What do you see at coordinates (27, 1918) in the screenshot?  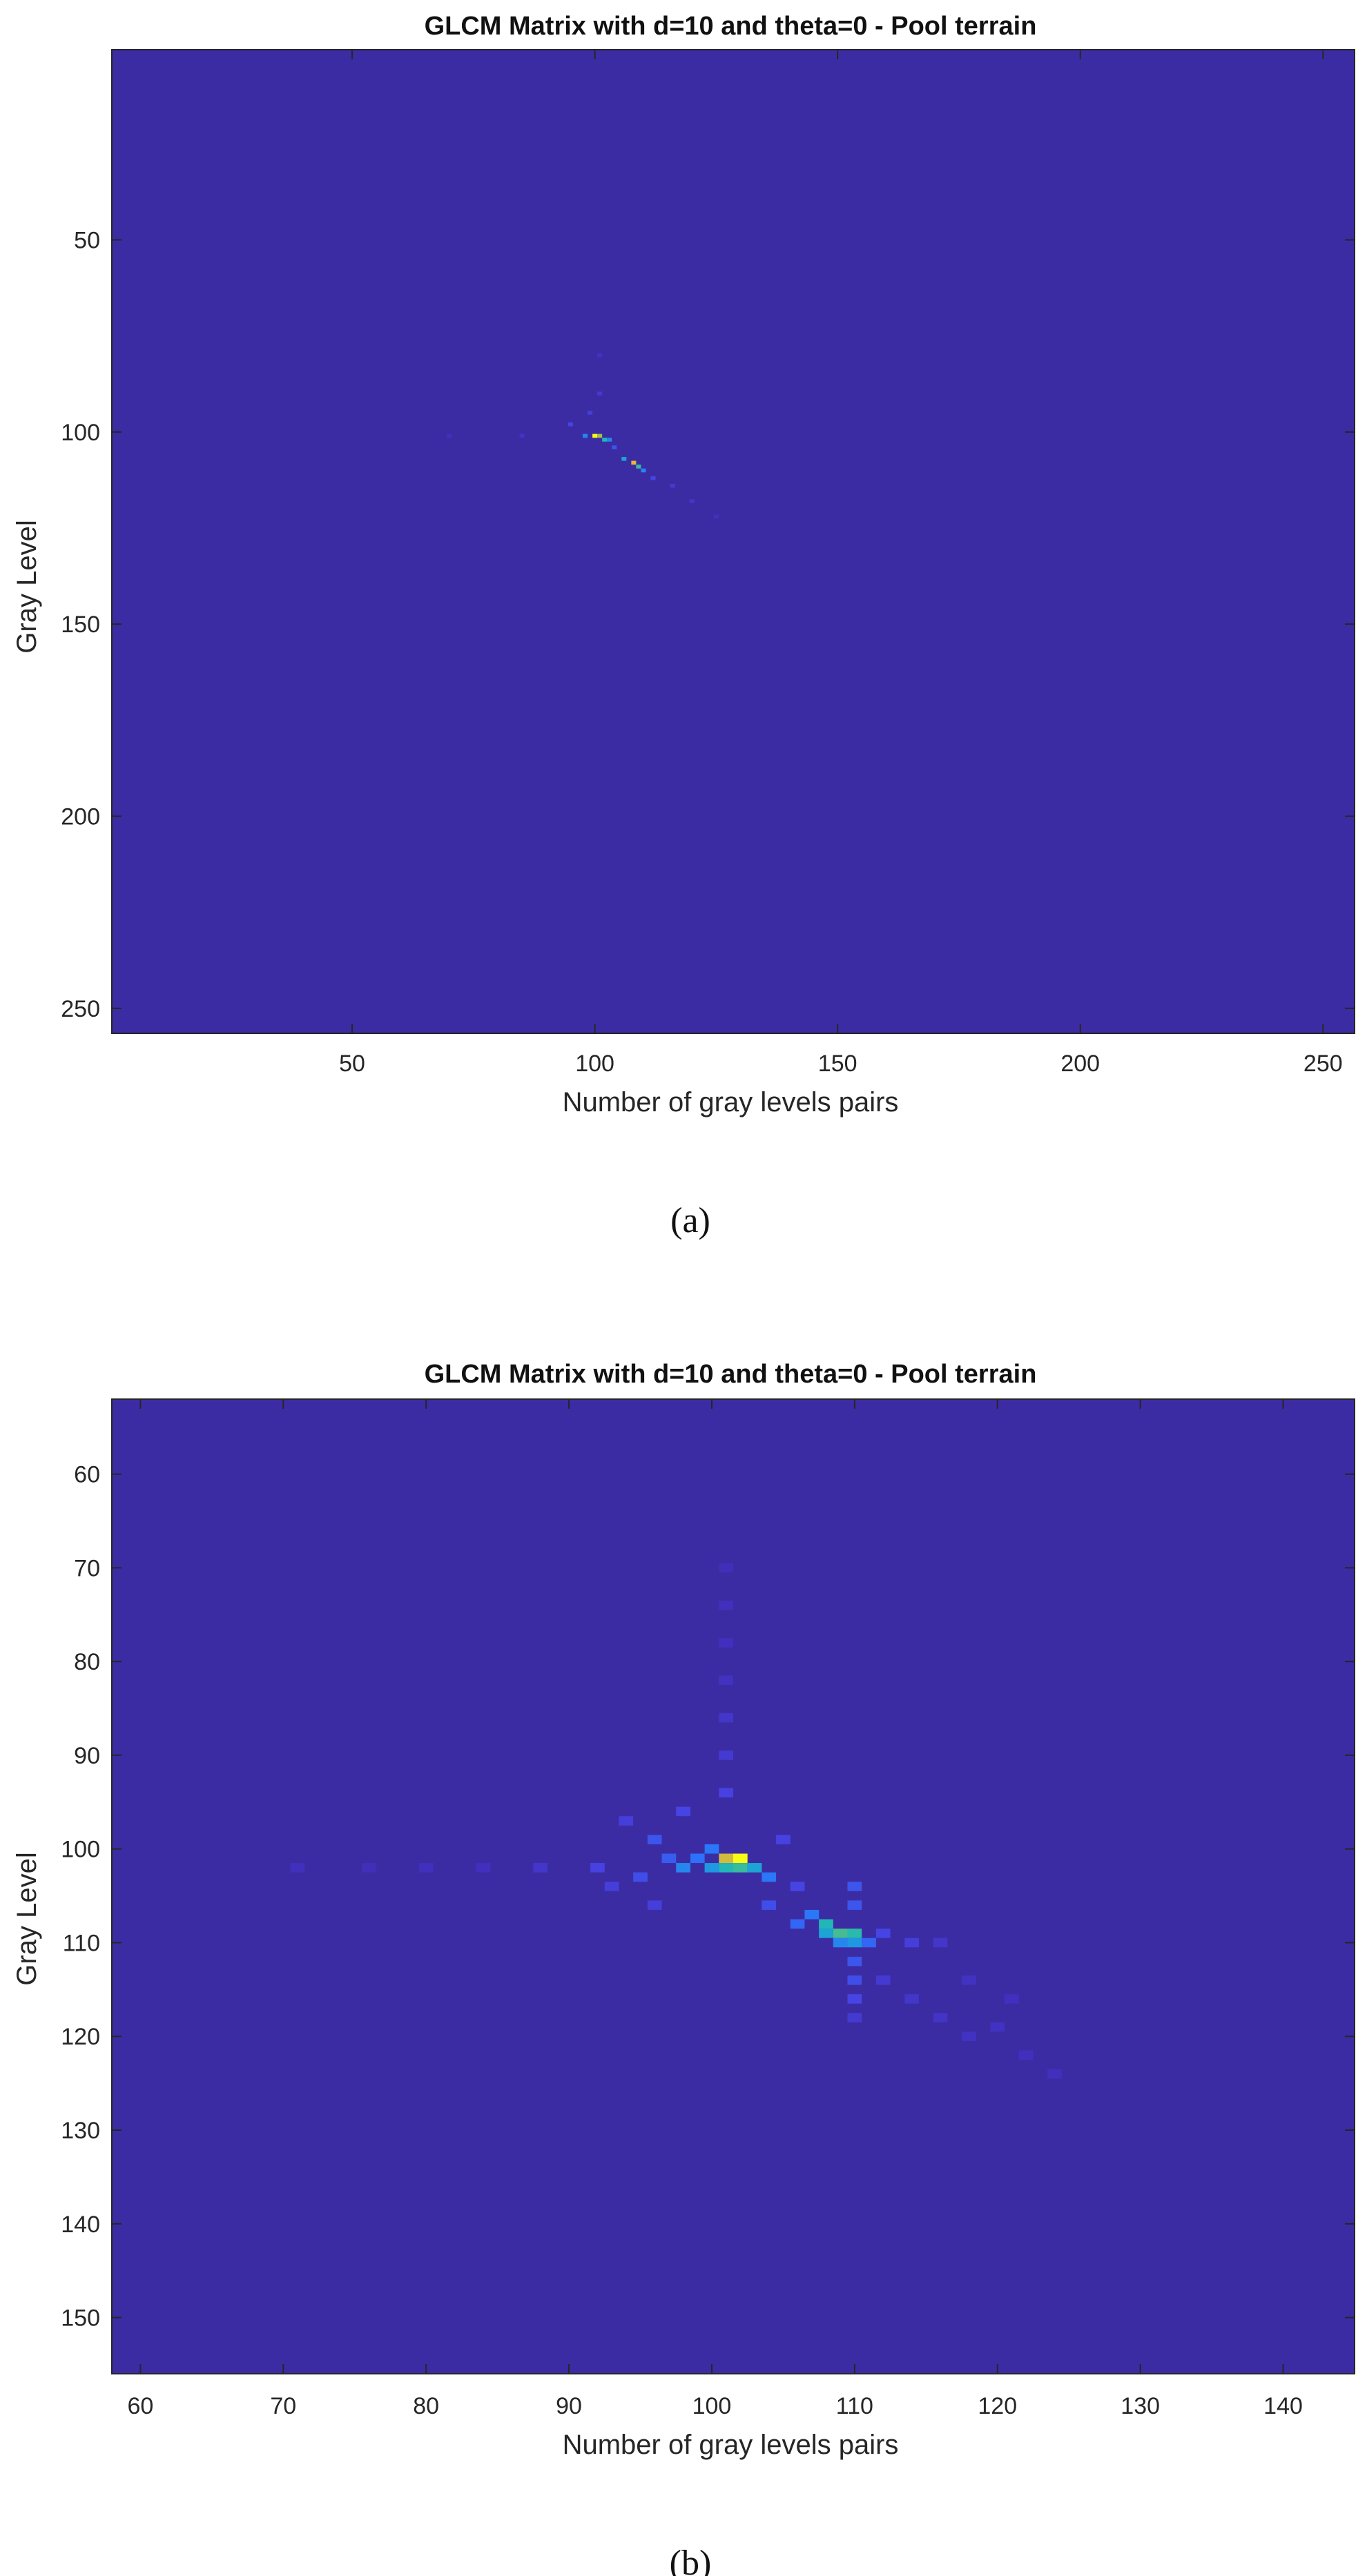 I see `y-axis-label-b: Gray Level` at bounding box center [27, 1918].